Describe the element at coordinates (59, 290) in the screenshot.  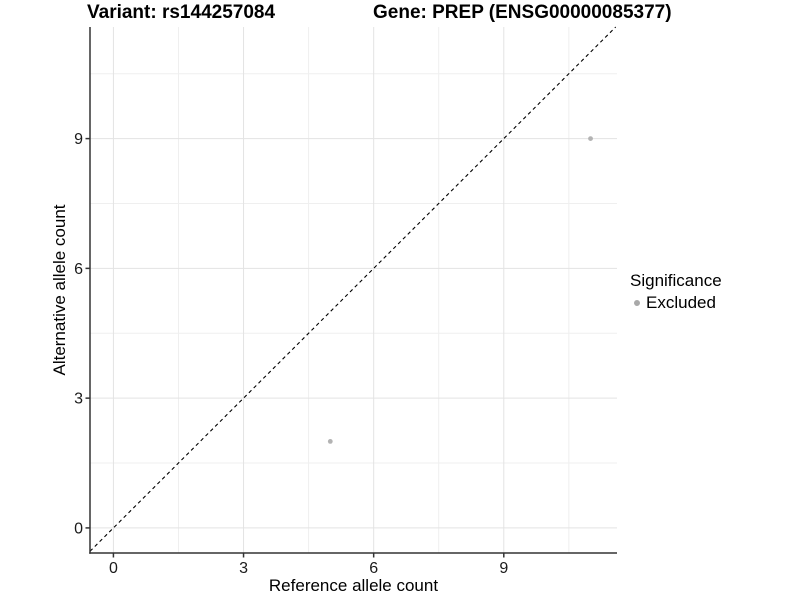
I see `y-axis-title: Alternative allele count` at that location.